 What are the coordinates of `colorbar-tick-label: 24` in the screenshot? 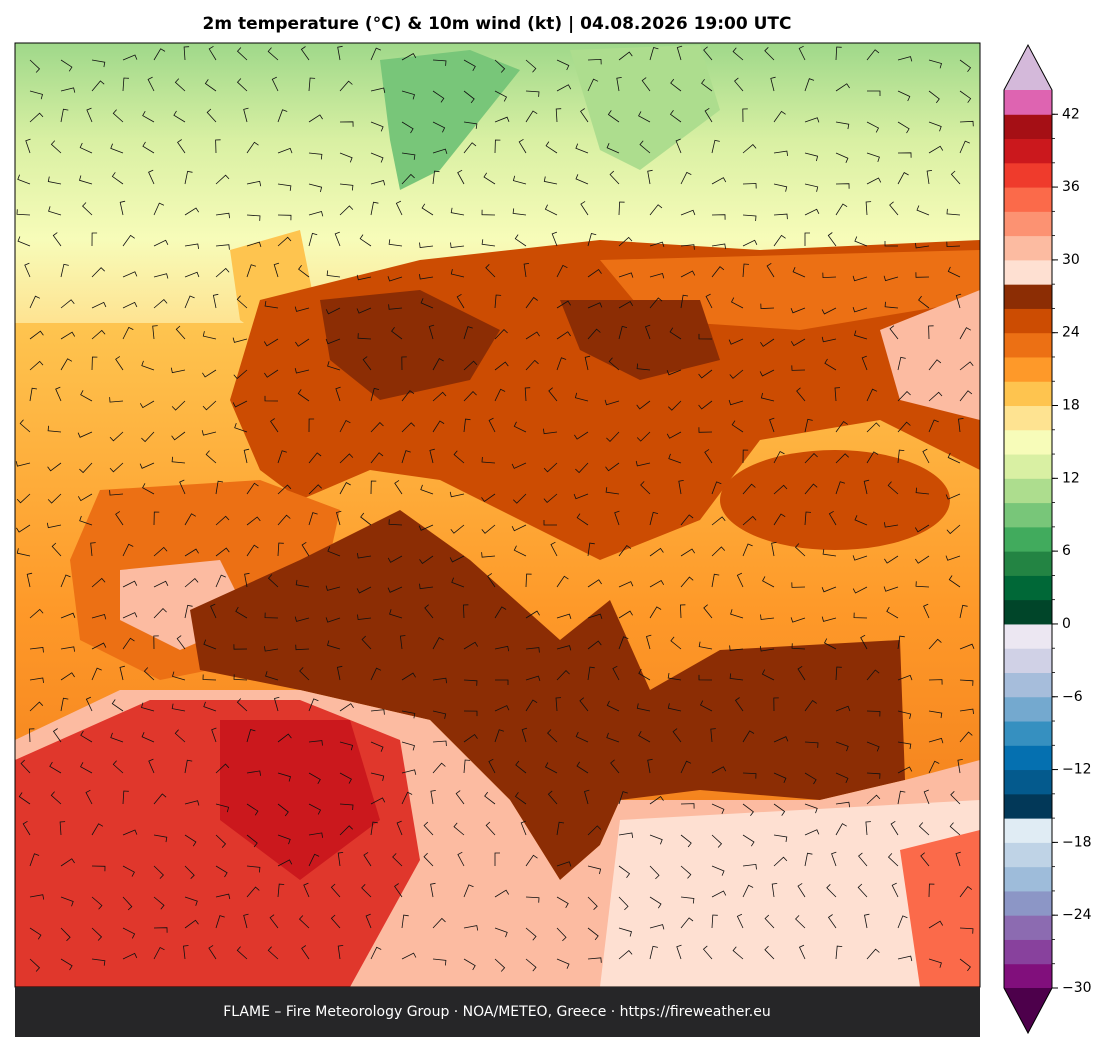 It's located at (1071, 333).